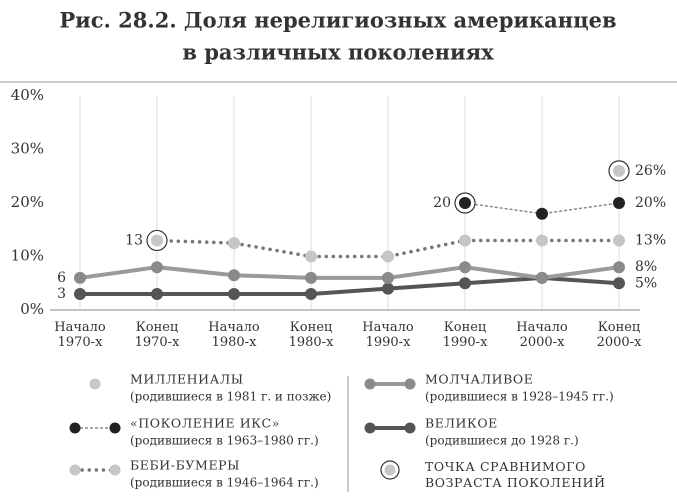 Image resolution: width=677 pixels, height=504 pixels. I want to click on data-label: 20%, so click(650, 203).